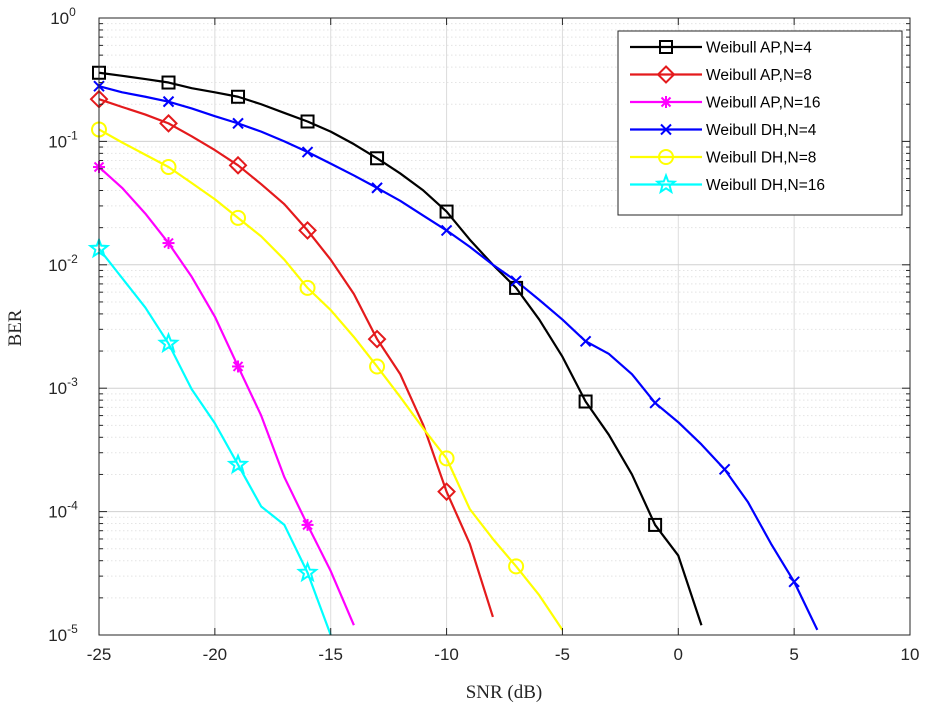 The width and height of the screenshot is (936, 711). I want to click on x-tick-label: 0, so click(678, 654).